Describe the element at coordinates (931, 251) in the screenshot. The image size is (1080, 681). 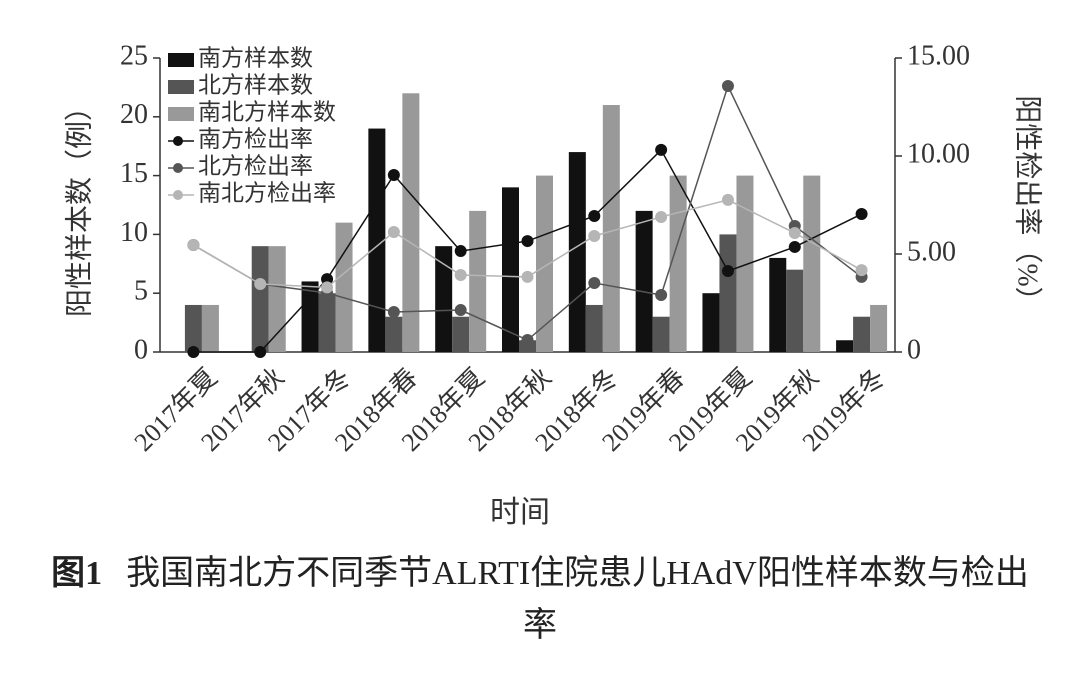
I see `y2-tick-label: 5.00` at that location.